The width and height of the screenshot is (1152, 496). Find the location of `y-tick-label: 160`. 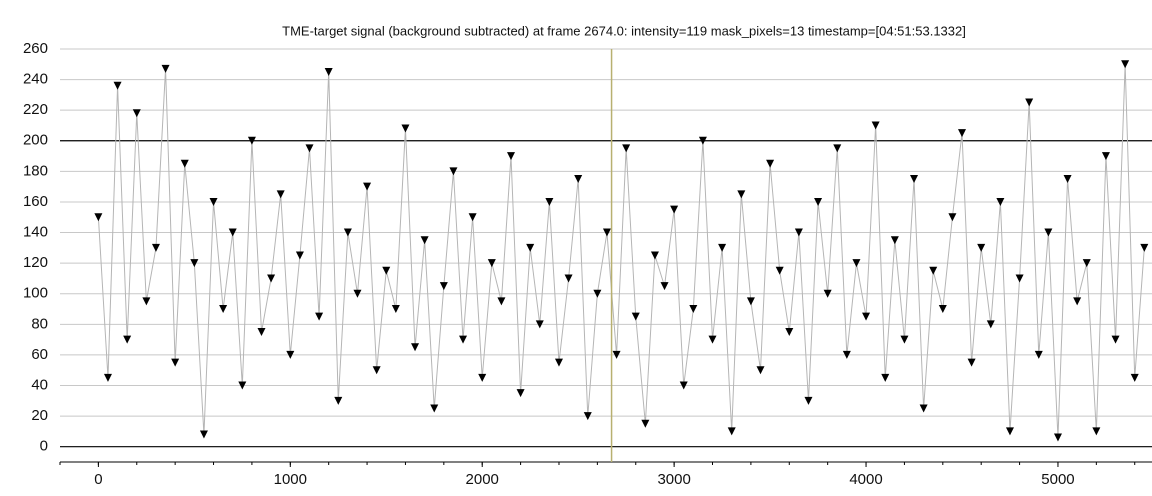

y-tick-label: 160 is located at coordinates (35, 201).